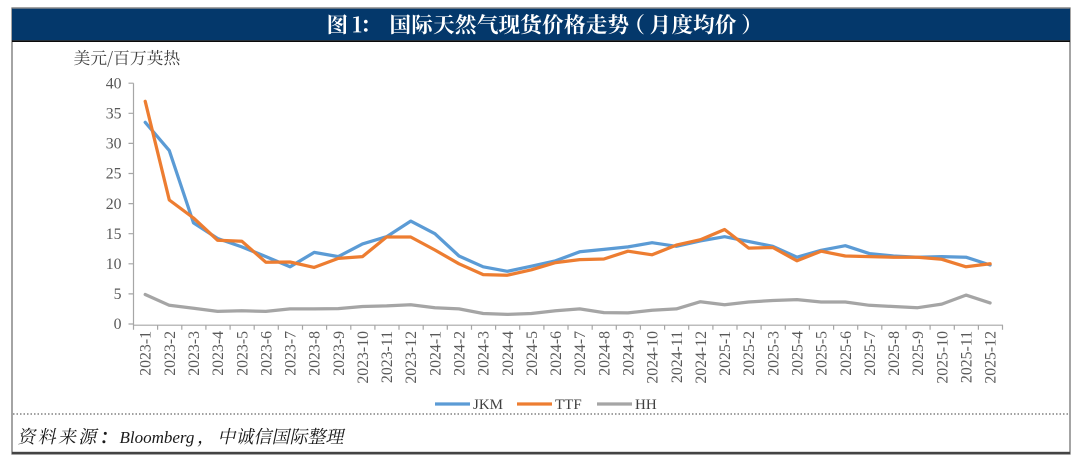 The height and width of the screenshot is (465, 1080). What do you see at coordinates (653, 357) in the screenshot?
I see `svg-text: 2024-10` at bounding box center [653, 357].